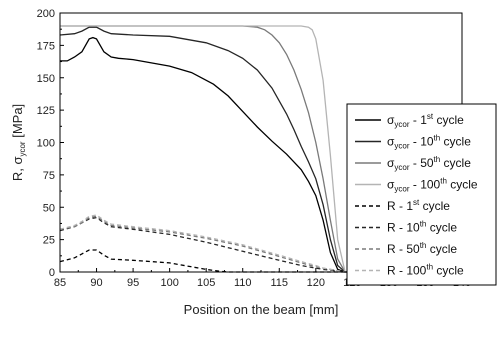 The image size is (500, 350). I want to click on y-tick-label: 75, so click(49, 176).